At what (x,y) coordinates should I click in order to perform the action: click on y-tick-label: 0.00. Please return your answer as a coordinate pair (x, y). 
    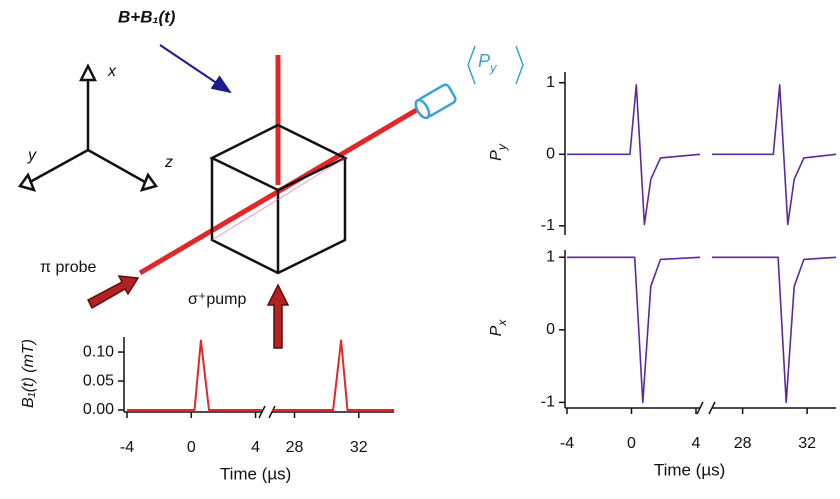
    Looking at the image, I should click on (98, 409).